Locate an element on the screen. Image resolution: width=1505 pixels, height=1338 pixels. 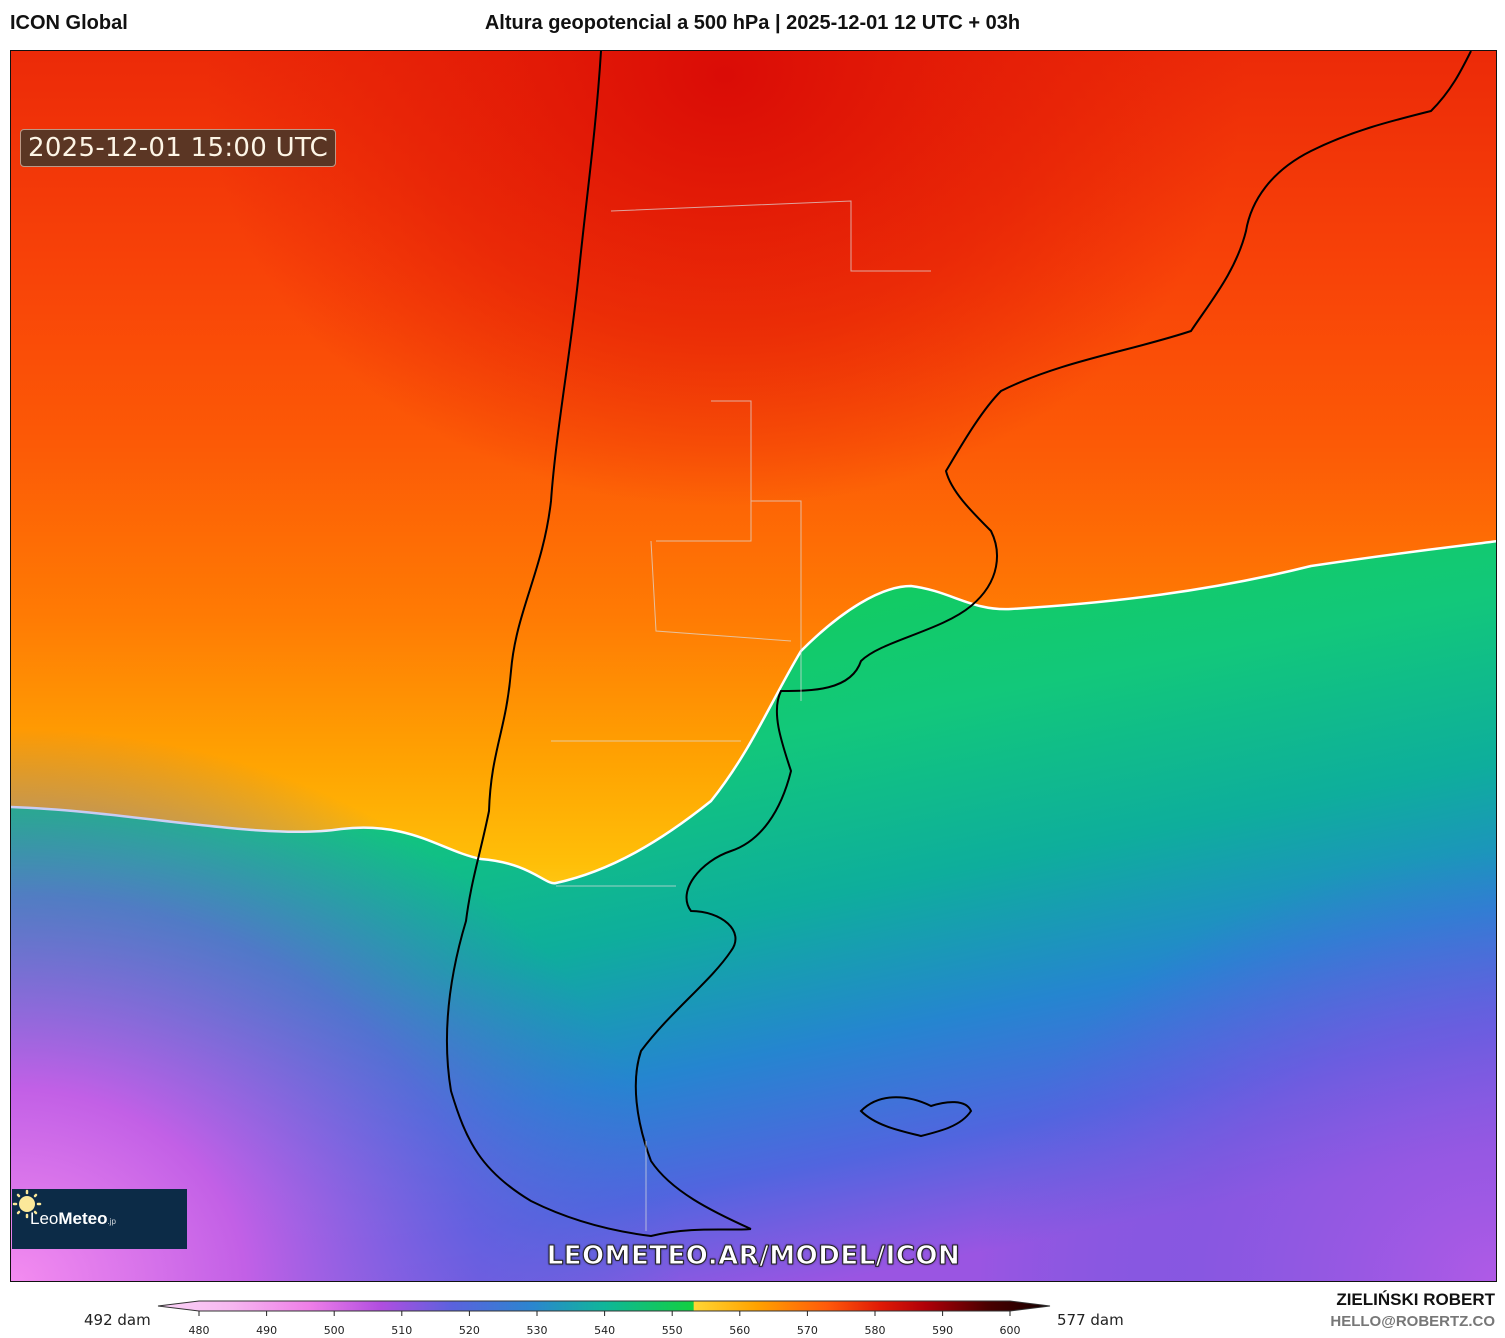
model-name: ICON Global is located at coordinates (69, 23).